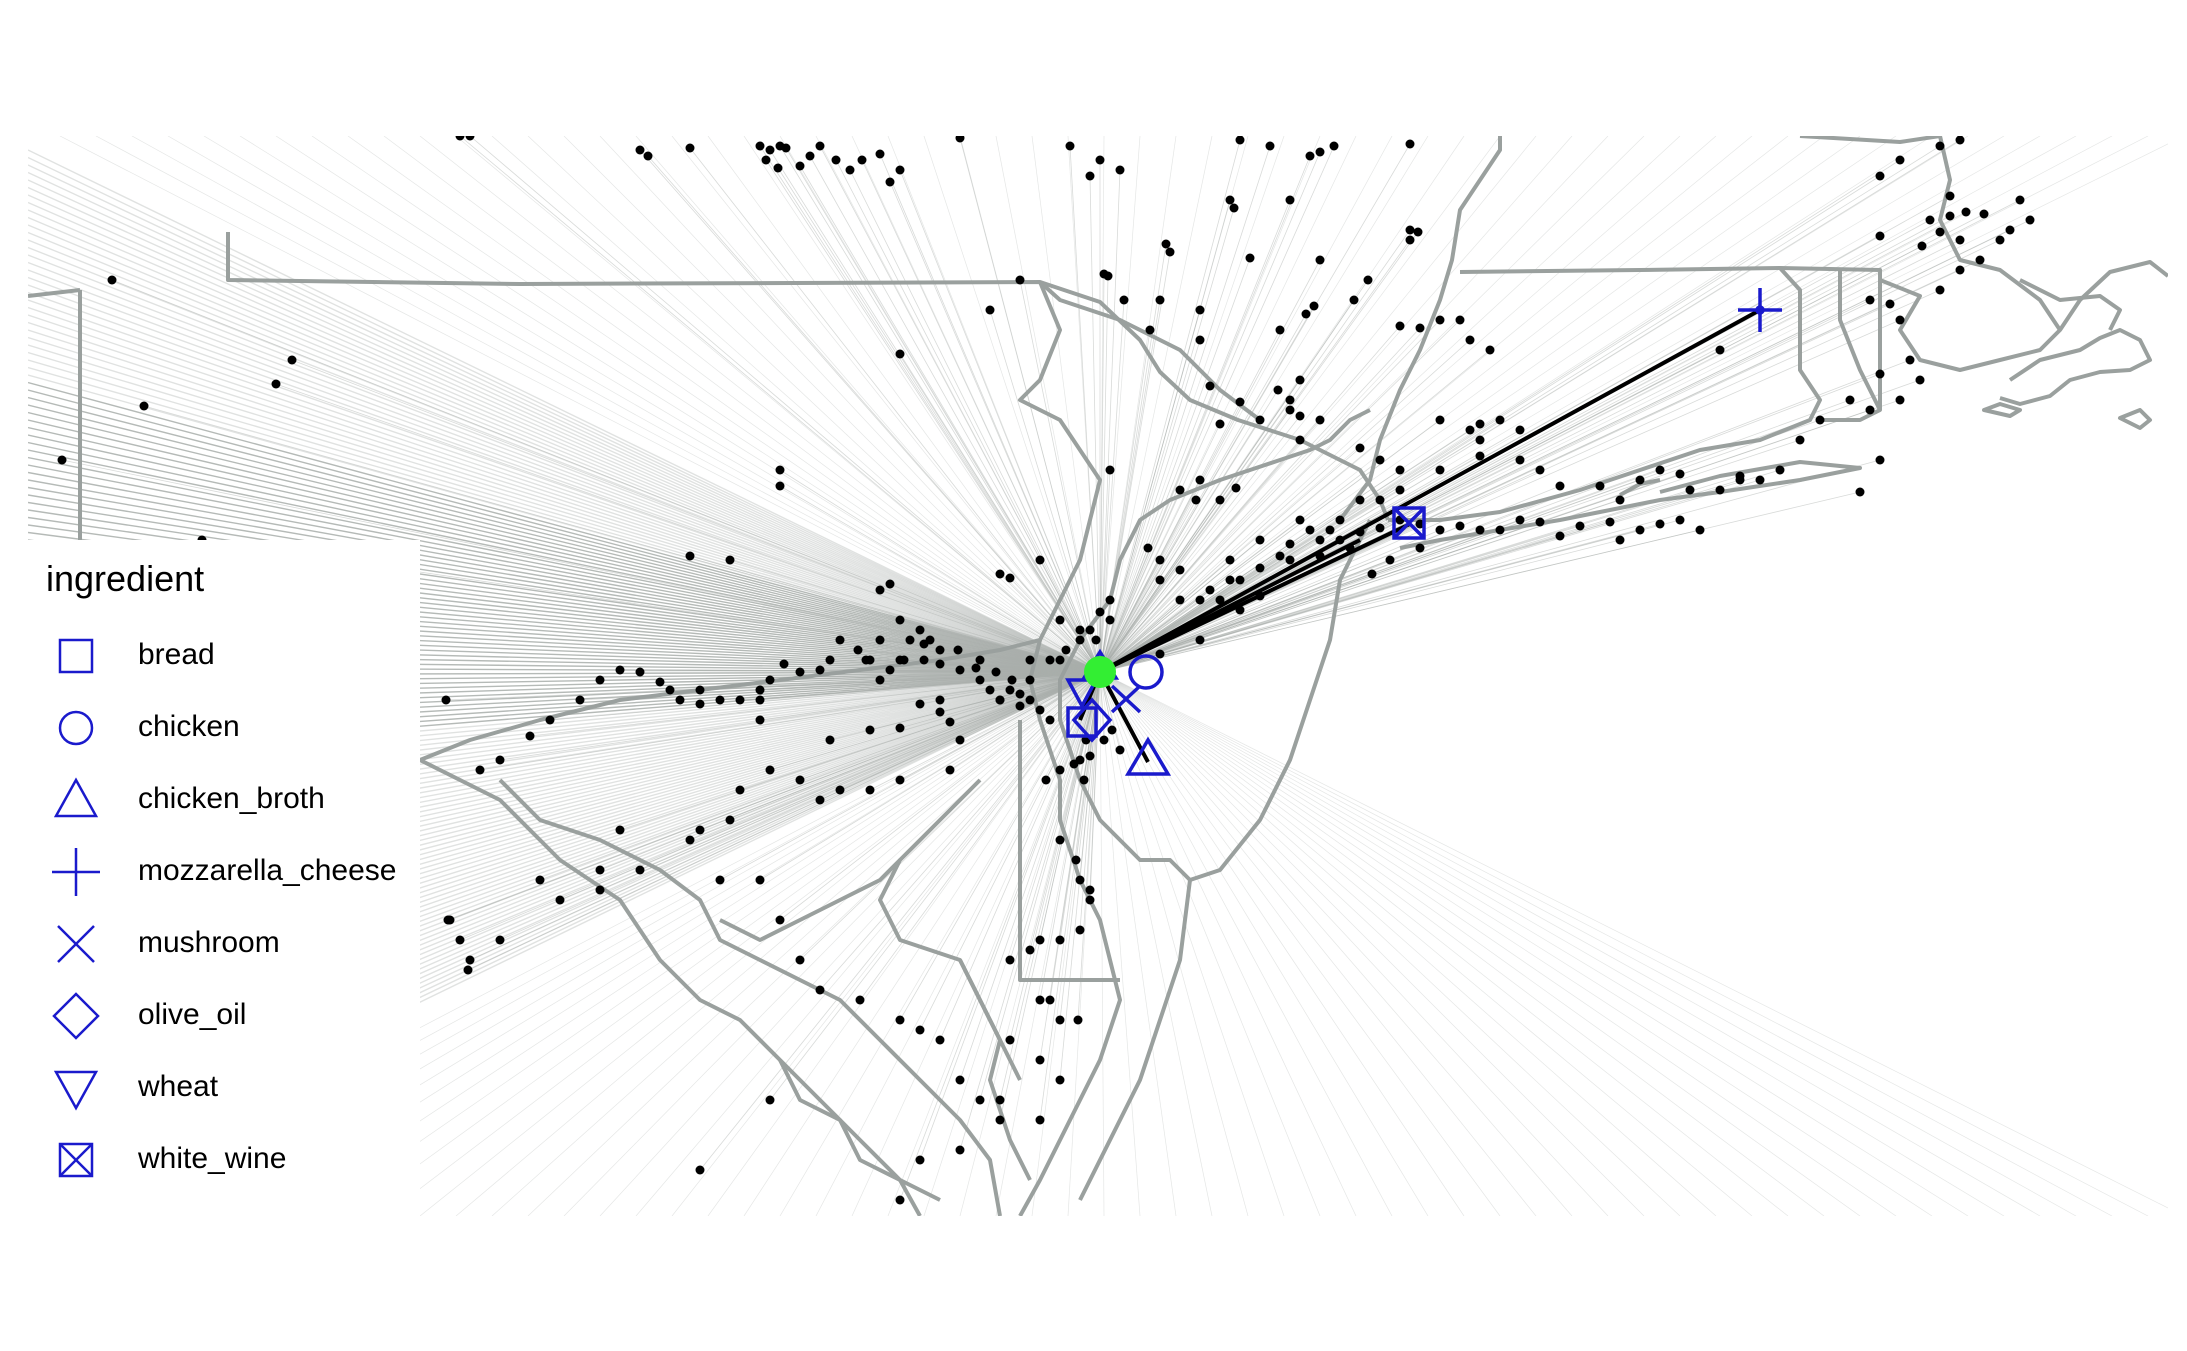 The image size is (2187, 1351). I want to click on wheat-marker, so click(1082, 694).